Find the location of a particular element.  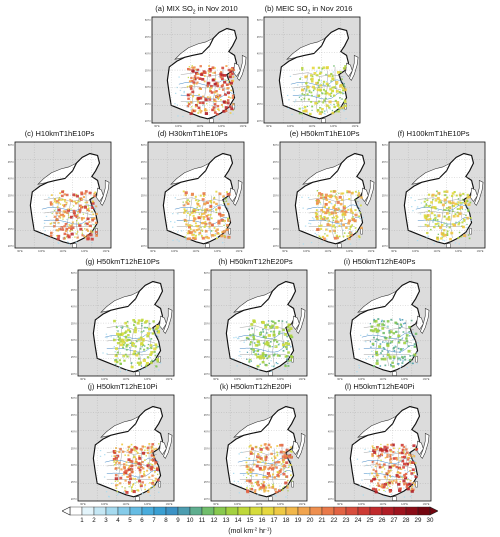

panel-title: (j) H50kmT12hE10Pi is located at coordinates (122, 386).